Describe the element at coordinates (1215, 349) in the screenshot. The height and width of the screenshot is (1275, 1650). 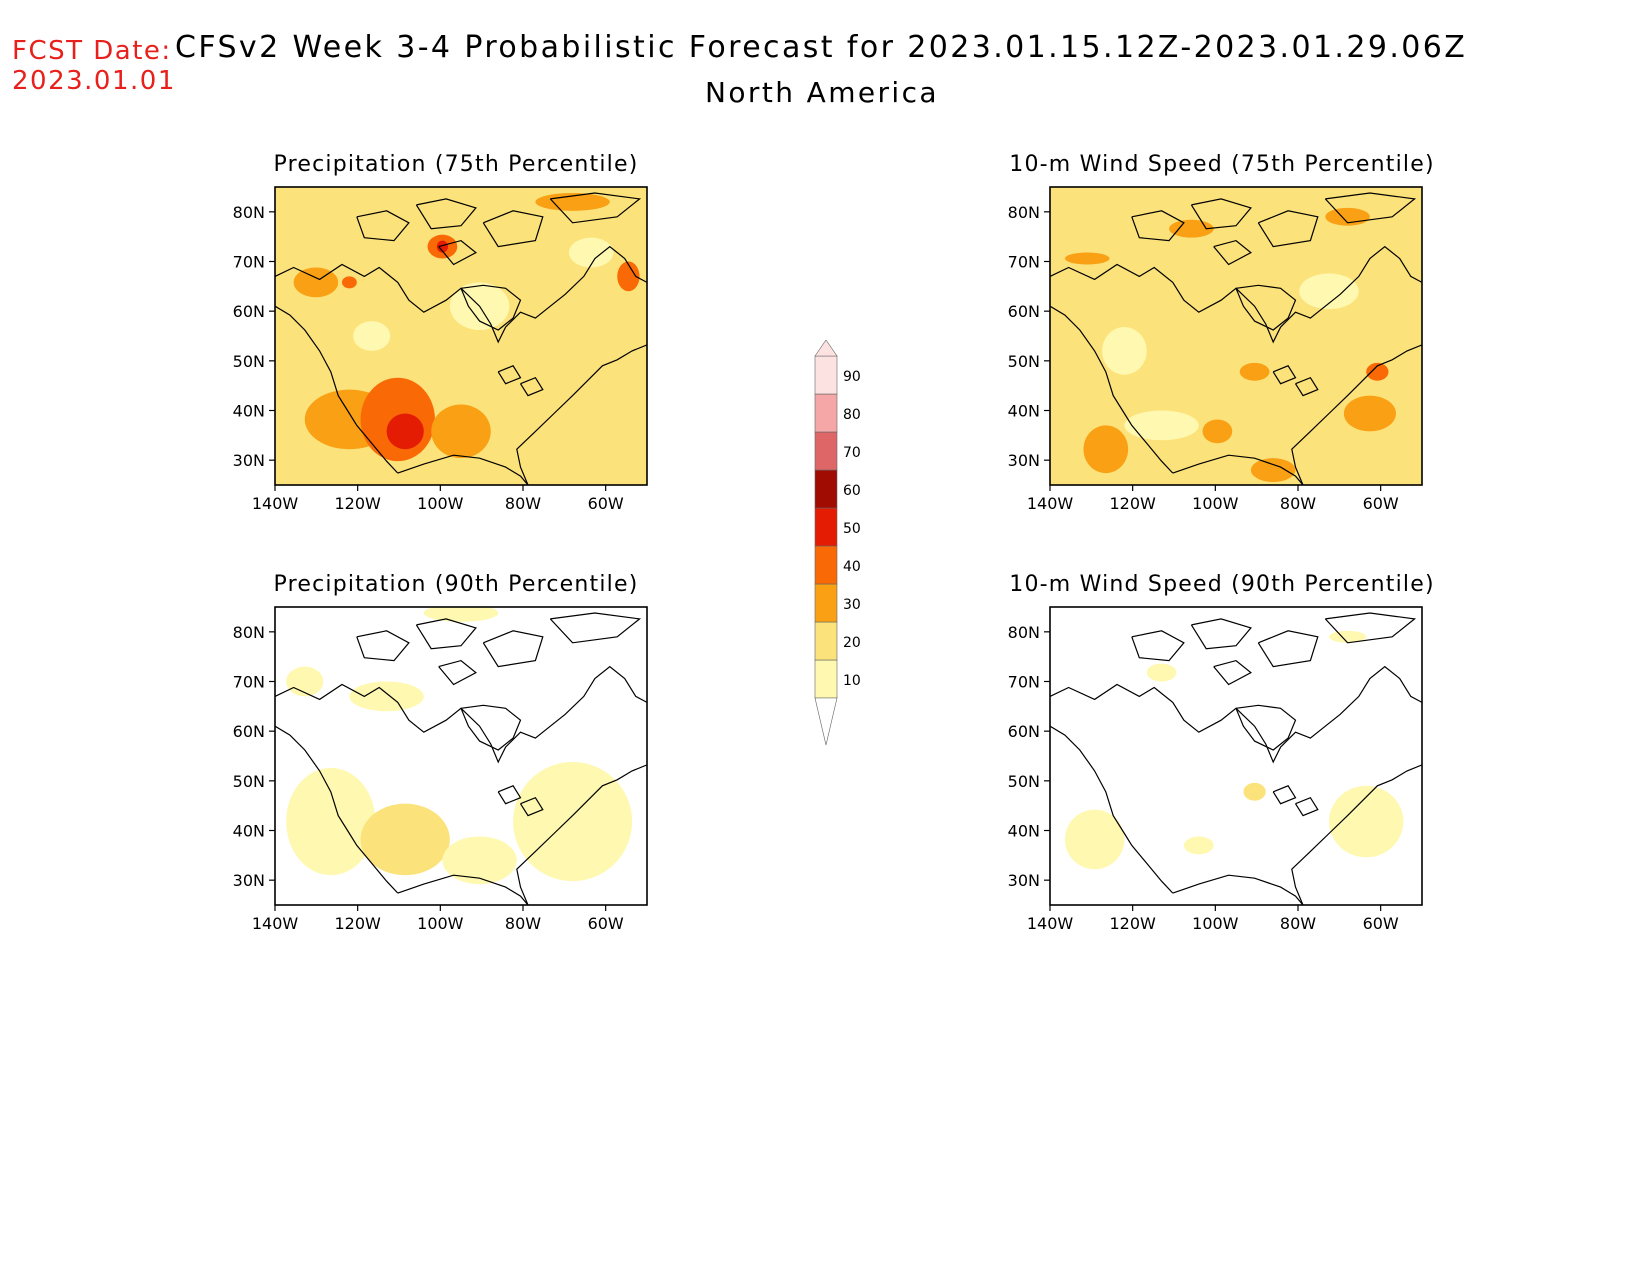
I see `wind75-map: 80N 70N 60N 50N 40N 30N 140W 120W 100W 80W 60W` at that location.